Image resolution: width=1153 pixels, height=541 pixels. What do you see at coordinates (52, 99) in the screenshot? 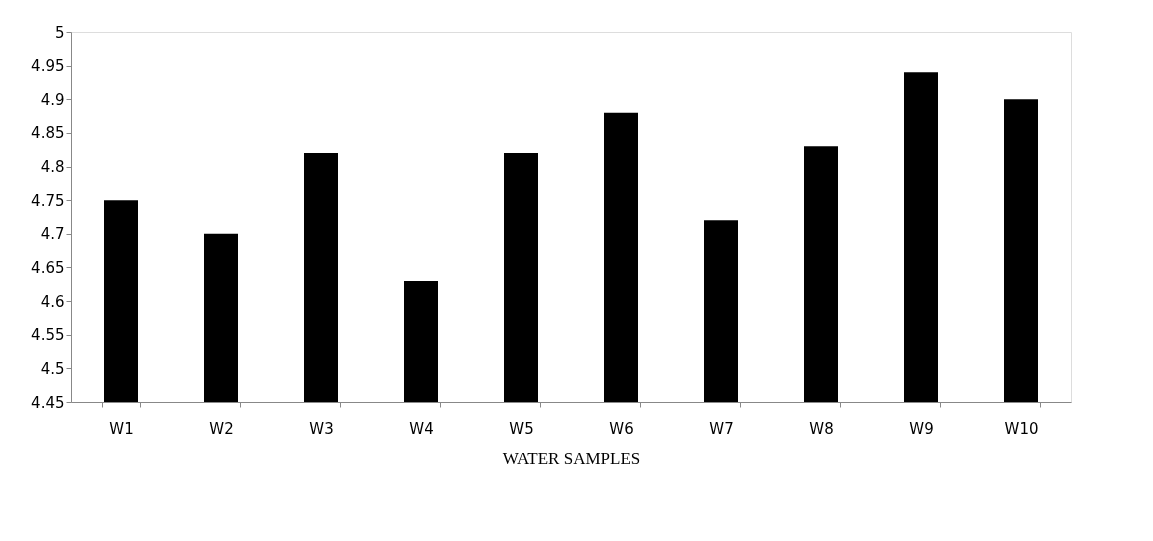
I see `y-tick-label: 4.9` at bounding box center [52, 99].